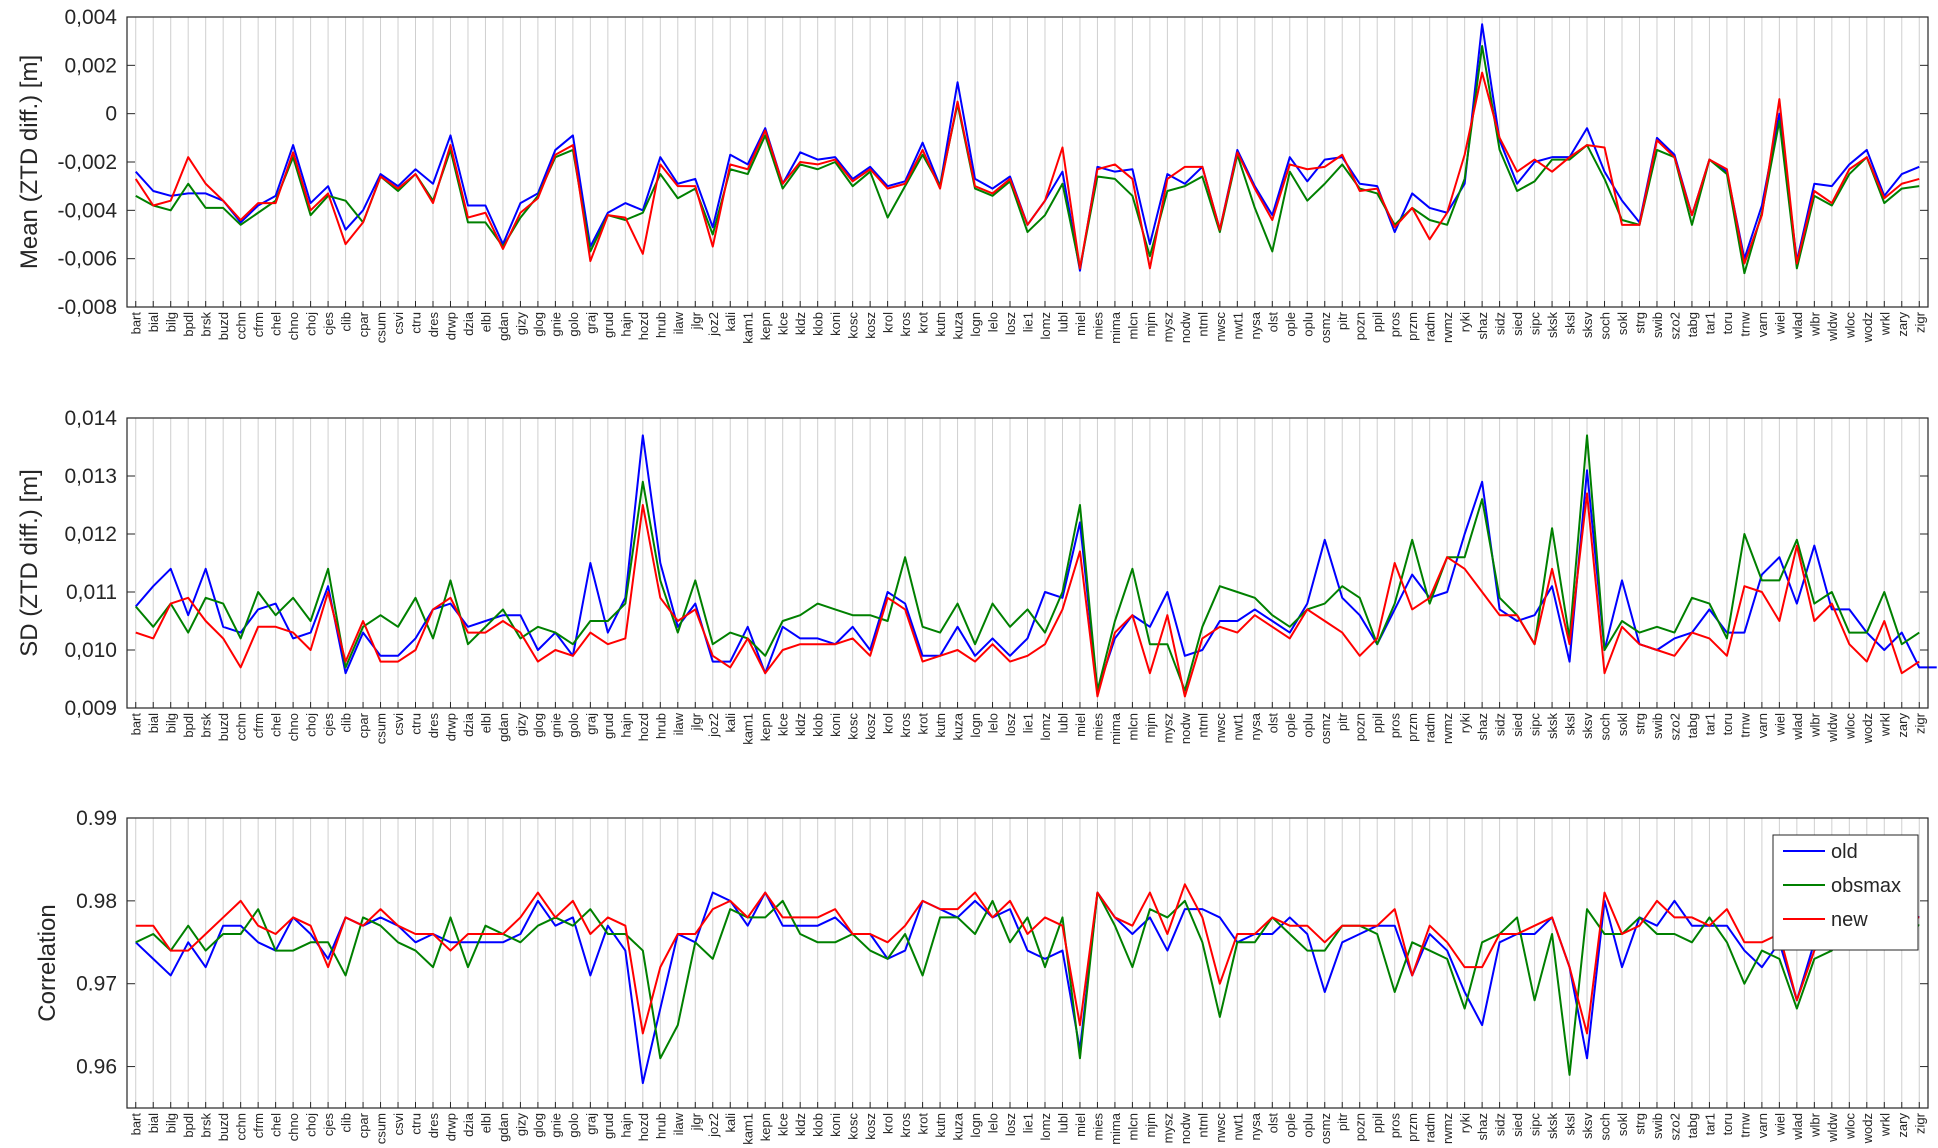 The height and width of the screenshot is (1148, 1938). What do you see at coordinates (485, 1123) in the screenshot?
I see `correlation-xtick-label: elbl` at bounding box center [485, 1123].